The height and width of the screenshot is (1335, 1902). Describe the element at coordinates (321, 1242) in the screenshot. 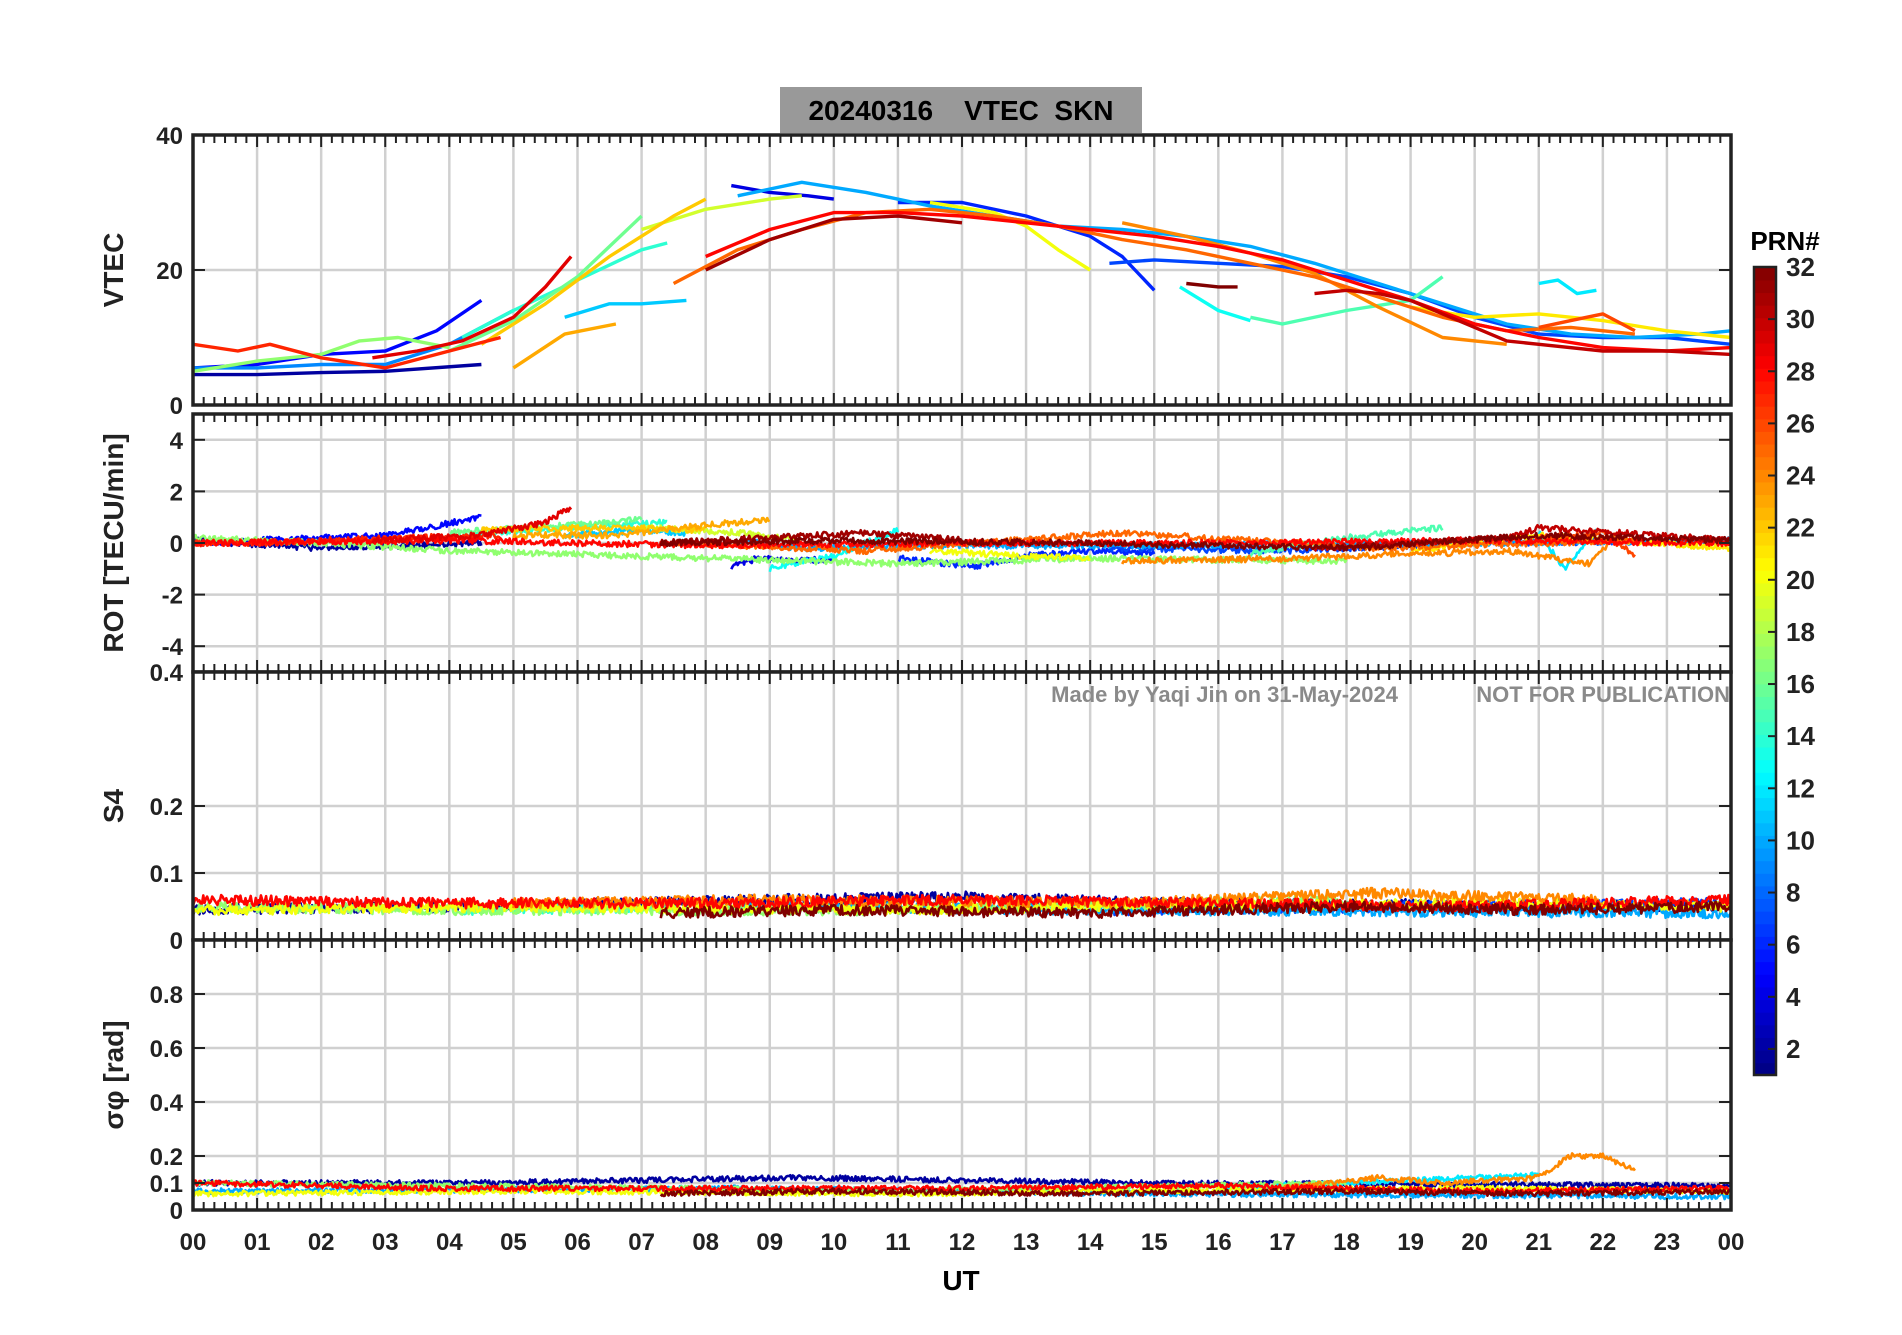

I see `x-tick-label: 02` at that location.